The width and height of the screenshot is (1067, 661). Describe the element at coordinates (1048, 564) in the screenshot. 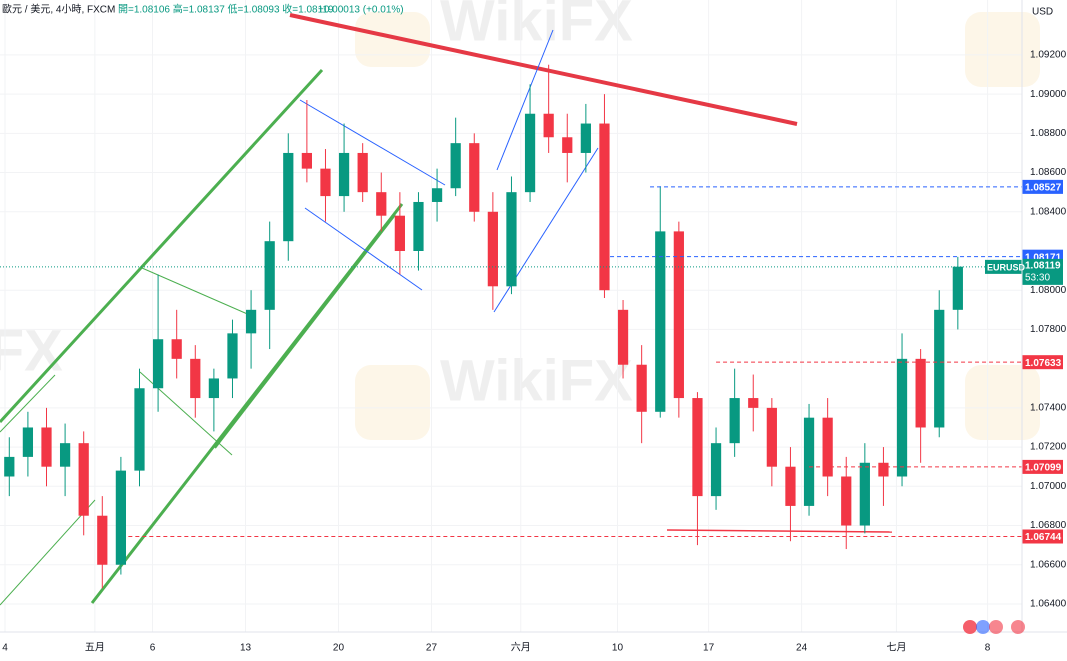

I see `y-tick-label: 1.06600` at that location.